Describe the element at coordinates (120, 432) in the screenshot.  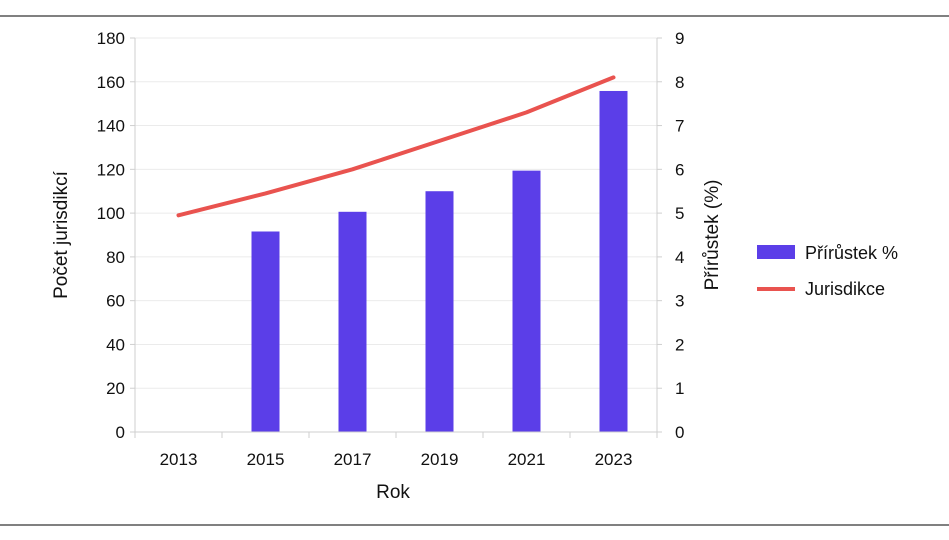
I see `y-tick-label: 0` at that location.